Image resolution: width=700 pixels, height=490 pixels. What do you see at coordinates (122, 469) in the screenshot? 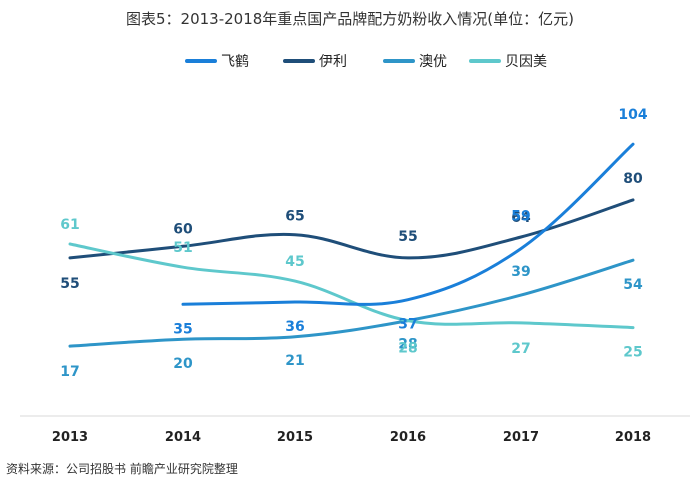
I see `source-note: 资料来源：公司招股书 前瞻产业研究院整理` at bounding box center [122, 469].